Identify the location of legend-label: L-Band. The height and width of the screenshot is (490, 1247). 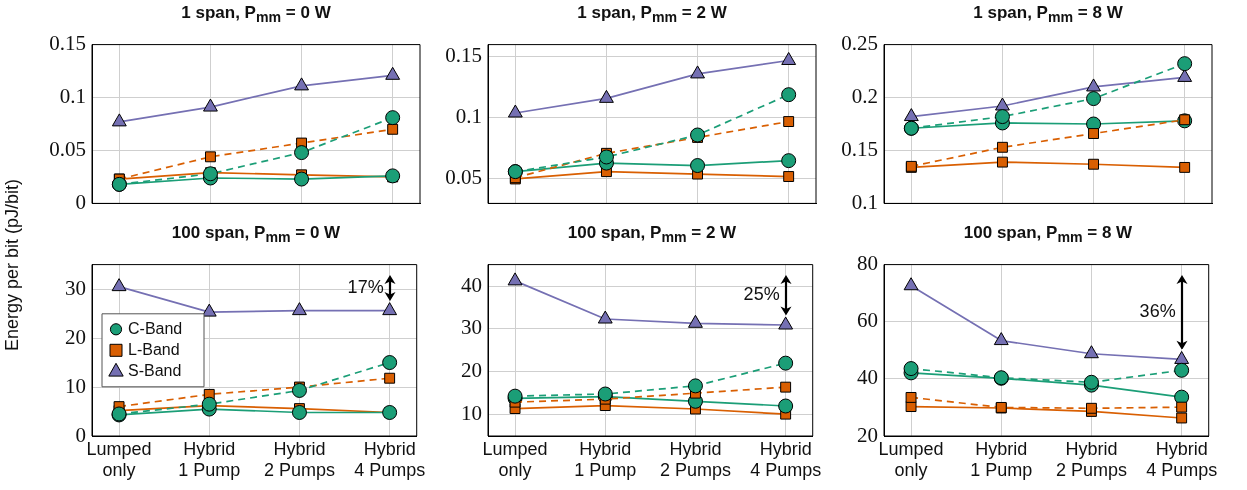
(154, 349).